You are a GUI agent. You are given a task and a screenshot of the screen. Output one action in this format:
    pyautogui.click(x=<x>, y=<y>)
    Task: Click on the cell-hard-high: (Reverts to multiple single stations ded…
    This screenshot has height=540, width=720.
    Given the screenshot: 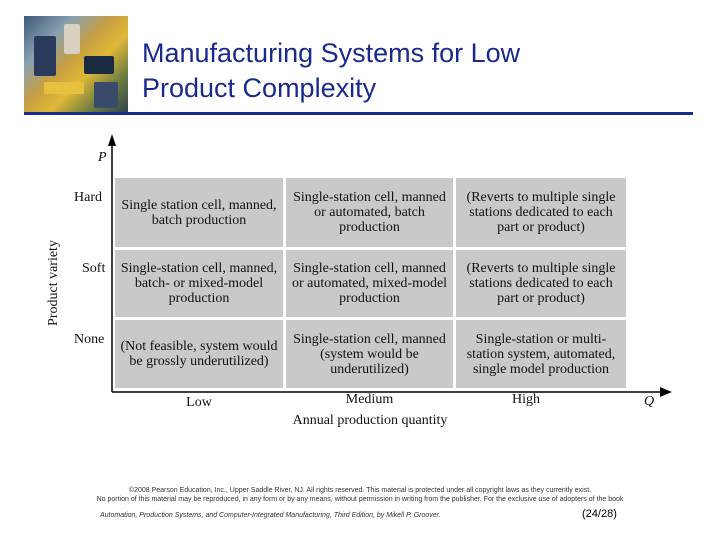 What is the action you would take?
    pyautogui.click(x=541, y=212)
    